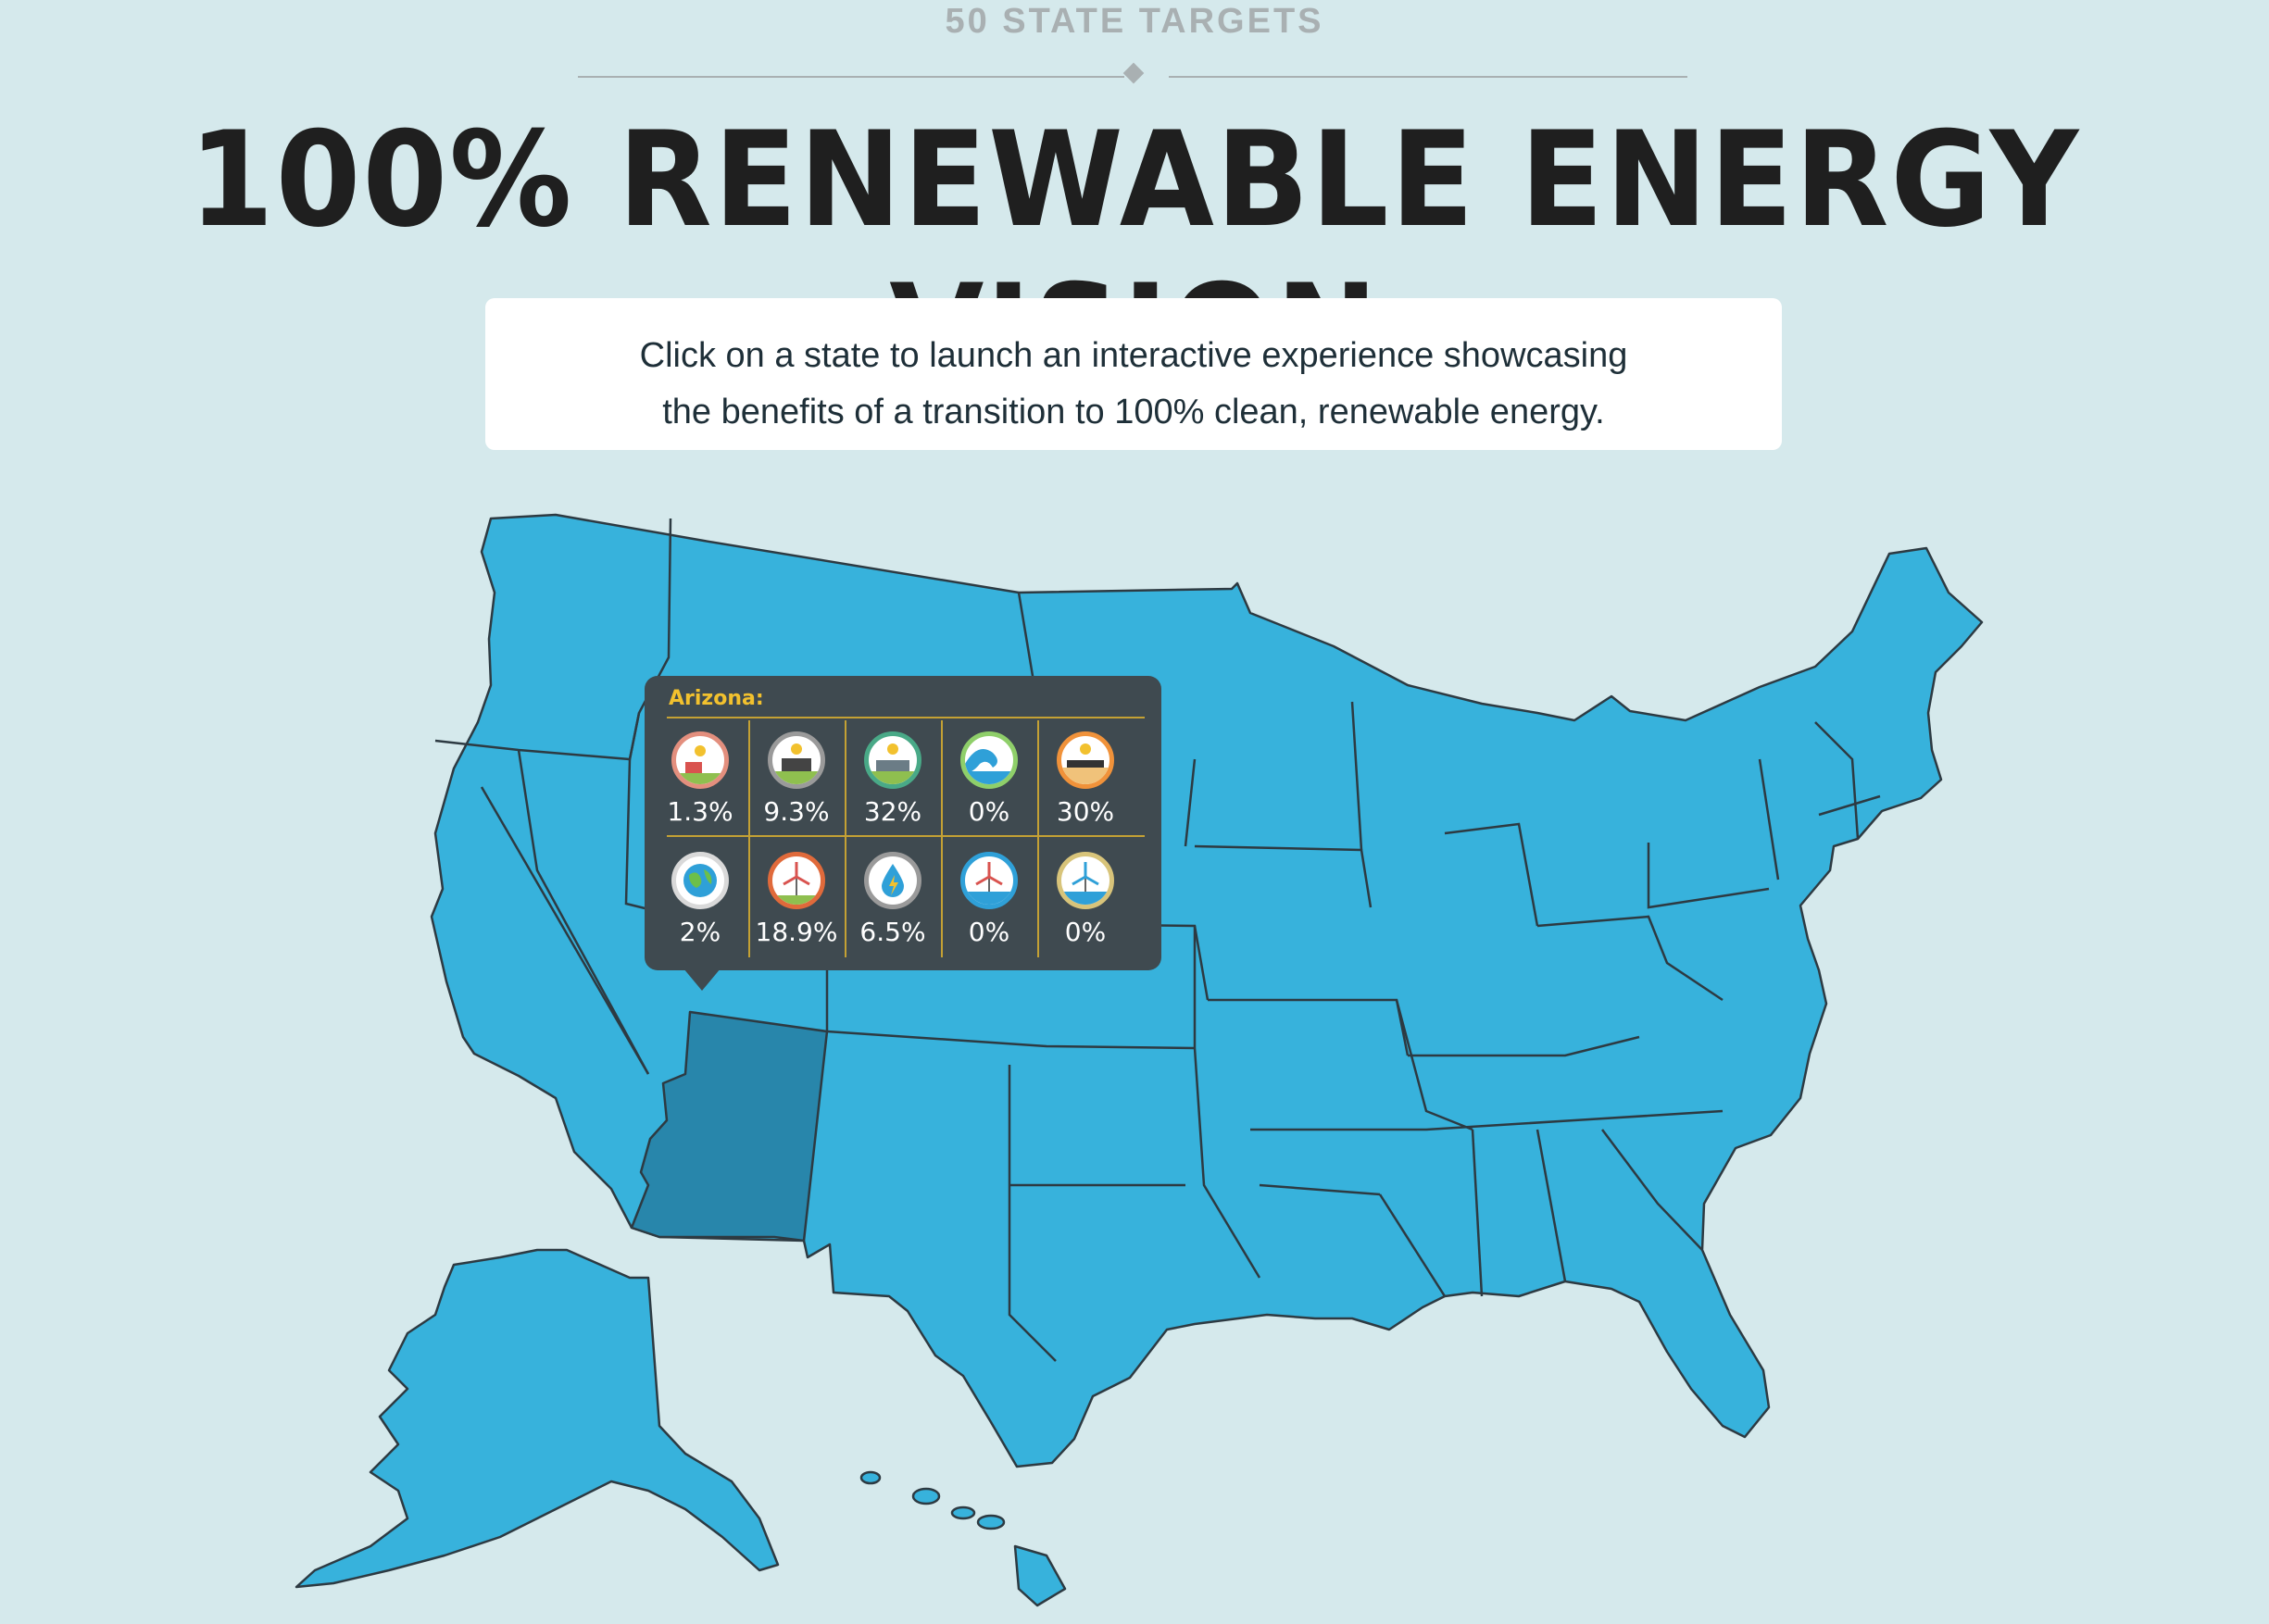 Image resolution: width=2269 pixels, height=1624 pixels. Describe the element at coordinates (700, 880) in the screenshot. I see `geothermal-icon` at that location.